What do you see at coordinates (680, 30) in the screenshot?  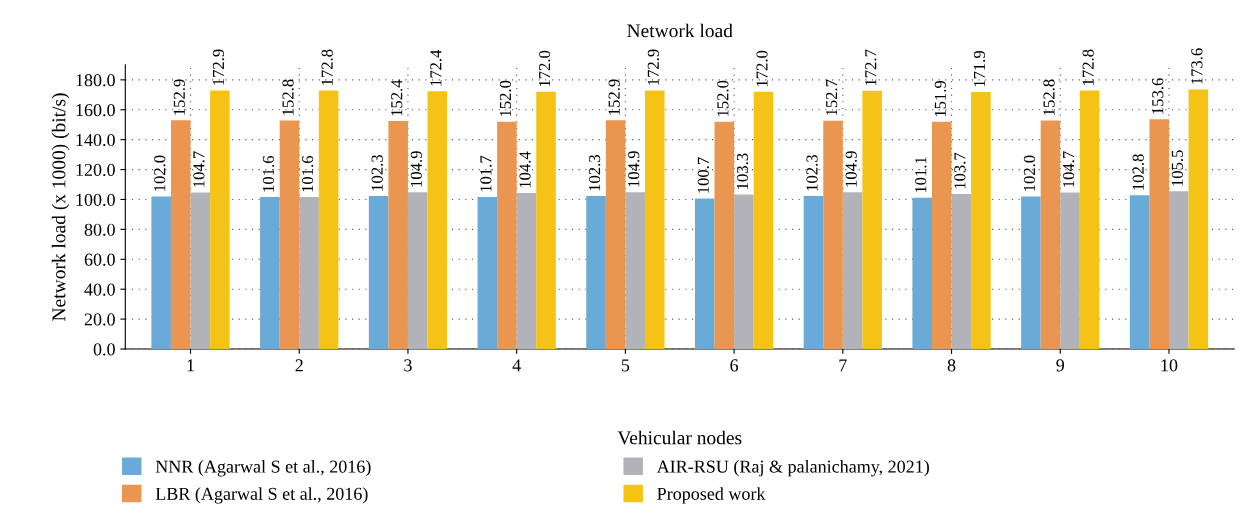 I see `chart-title: Network load` at bounding box center [680, 30].